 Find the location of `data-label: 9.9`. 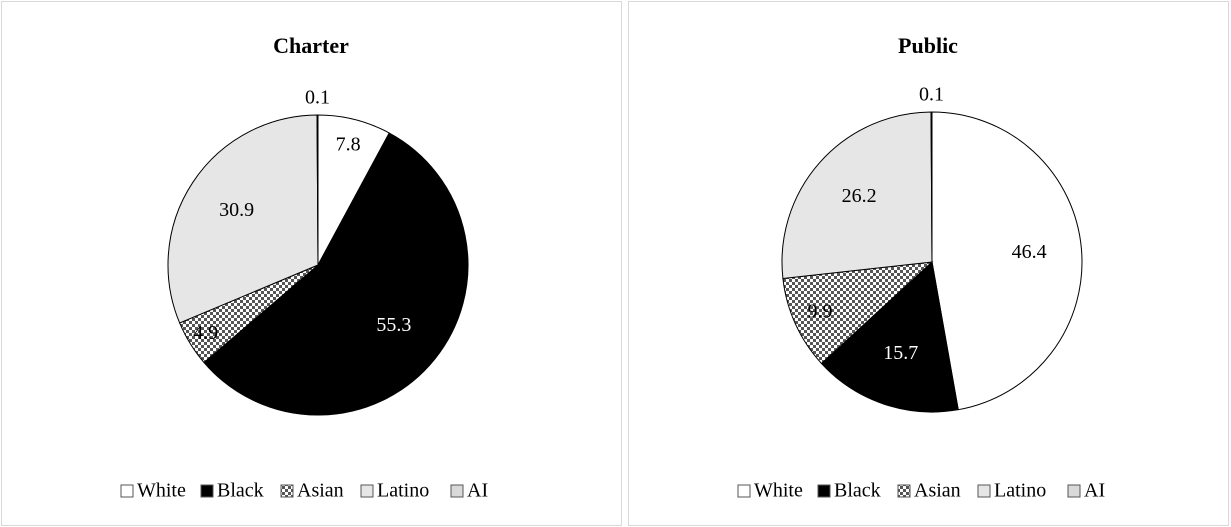

data-label: 9.9 is located at coordinates (820, 311).